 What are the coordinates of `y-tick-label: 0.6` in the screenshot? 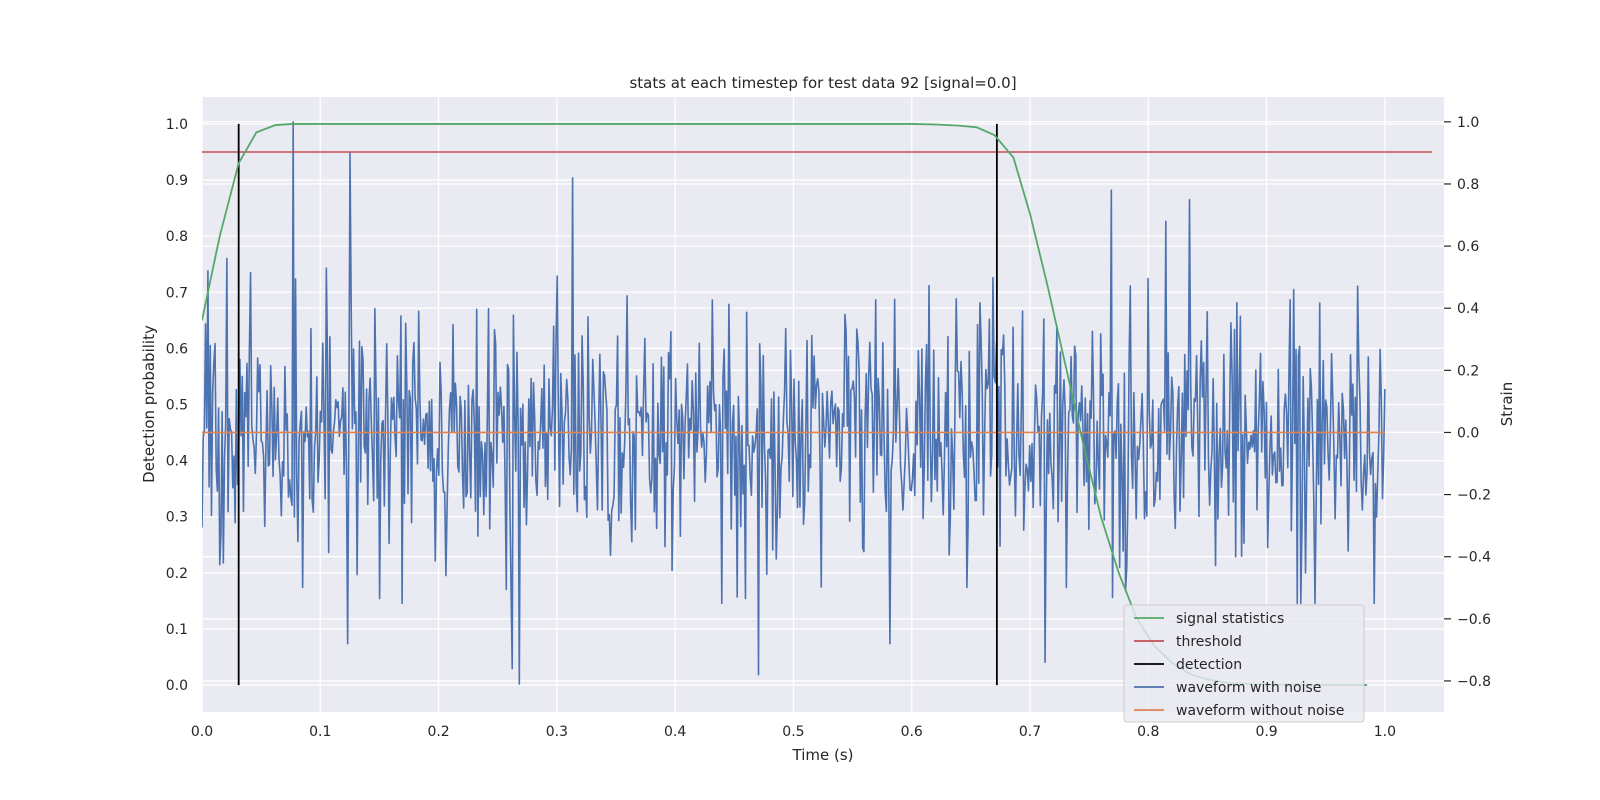 It's located at (177, 349).